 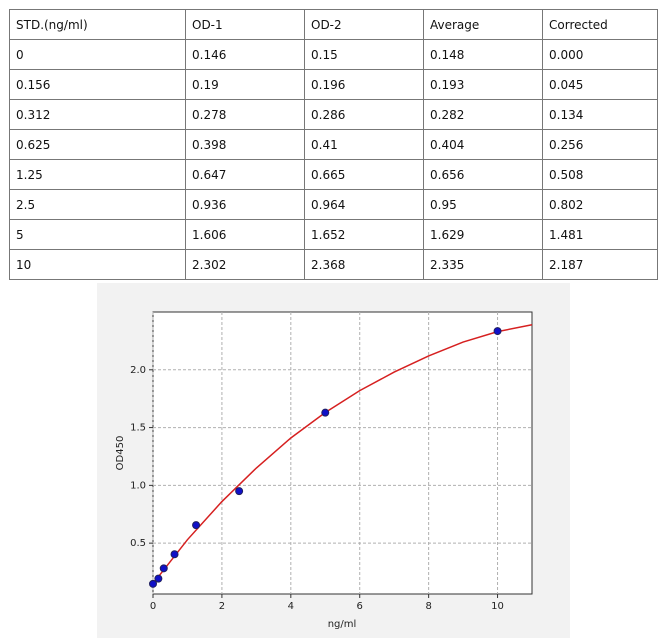 I want to click on table-row: 0.312 0.278 0.286 0.282 0.134, so click(x=333, y=114).